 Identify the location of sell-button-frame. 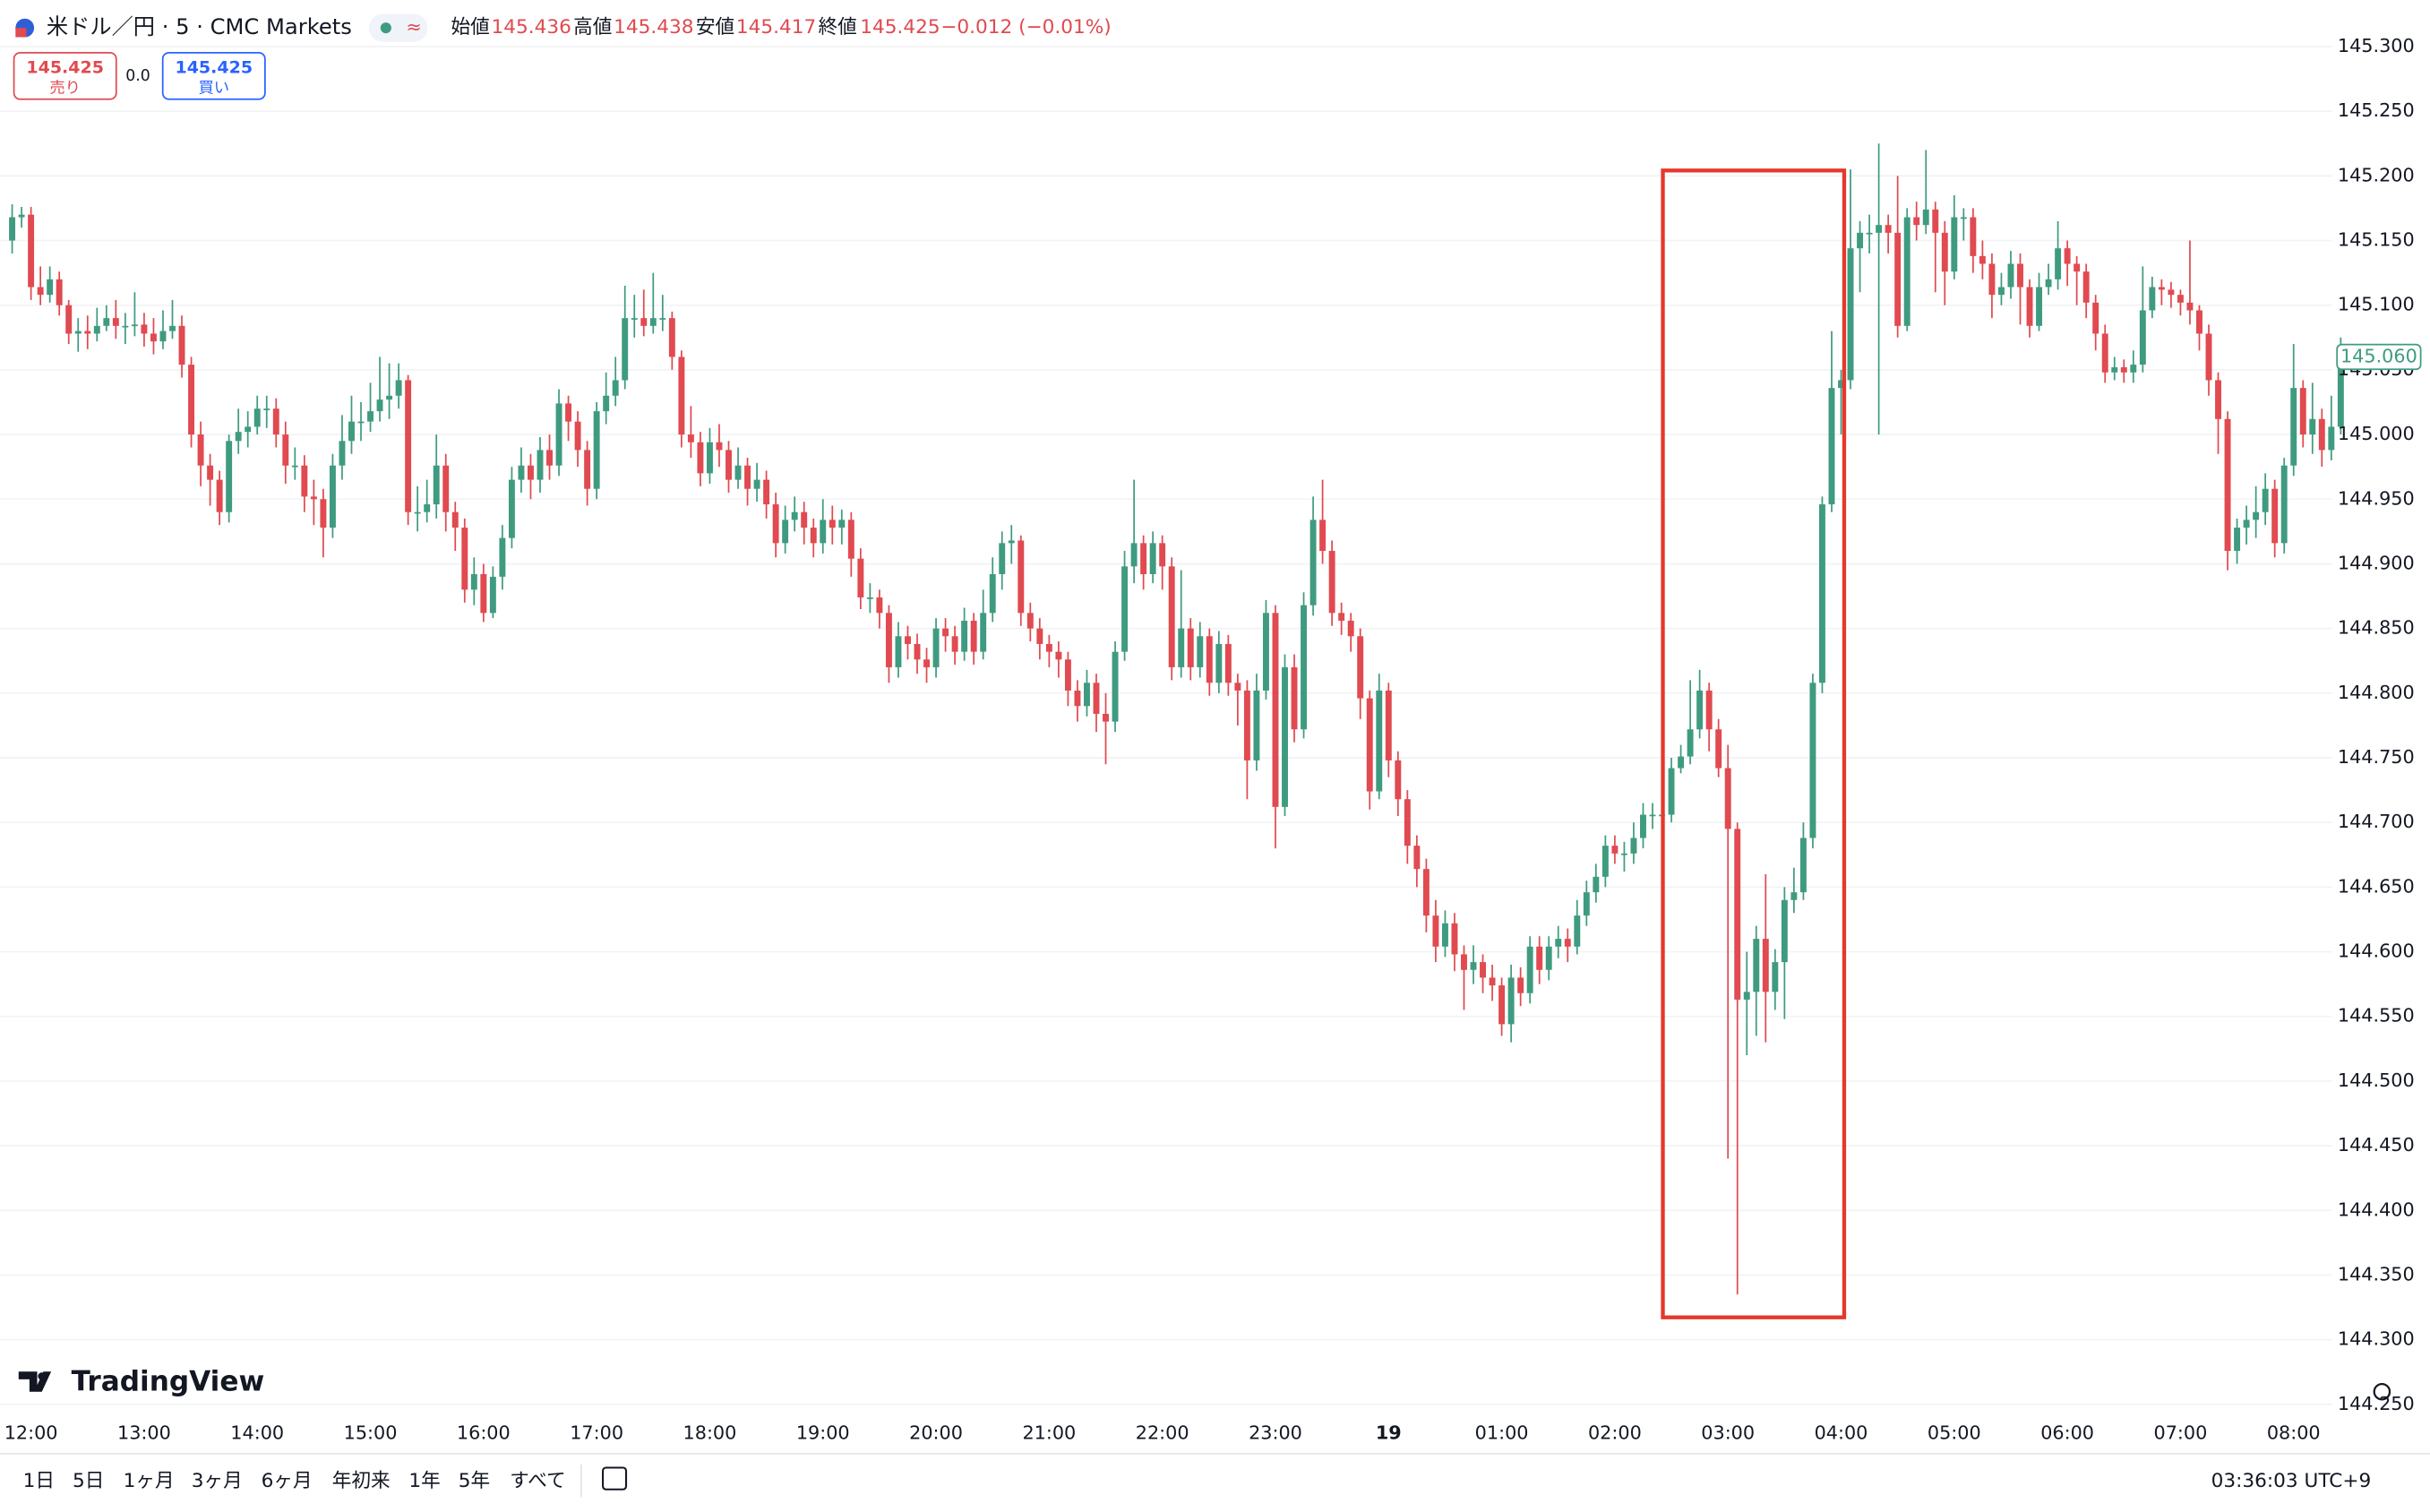
(65, 76).